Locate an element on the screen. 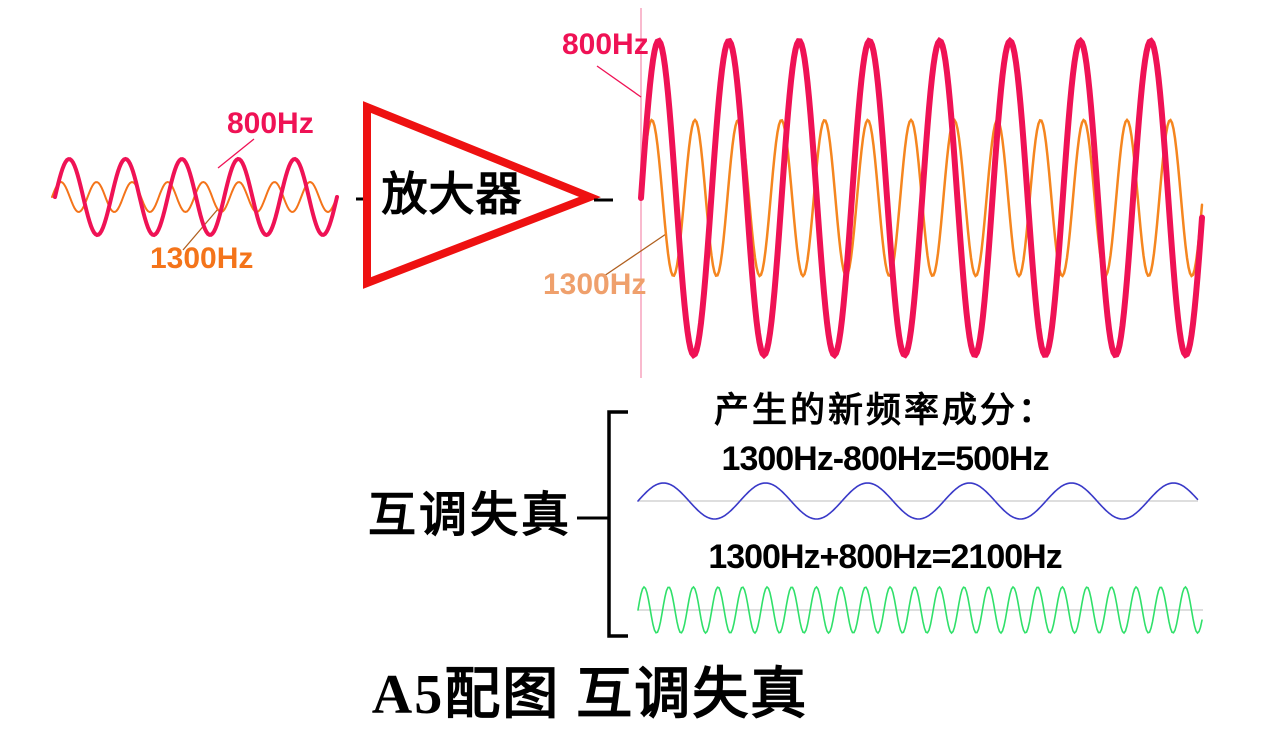 The height and width of the screenshot is (747, 1274). input-800hz-label: 800Hz is located at coordinates (270, 123).